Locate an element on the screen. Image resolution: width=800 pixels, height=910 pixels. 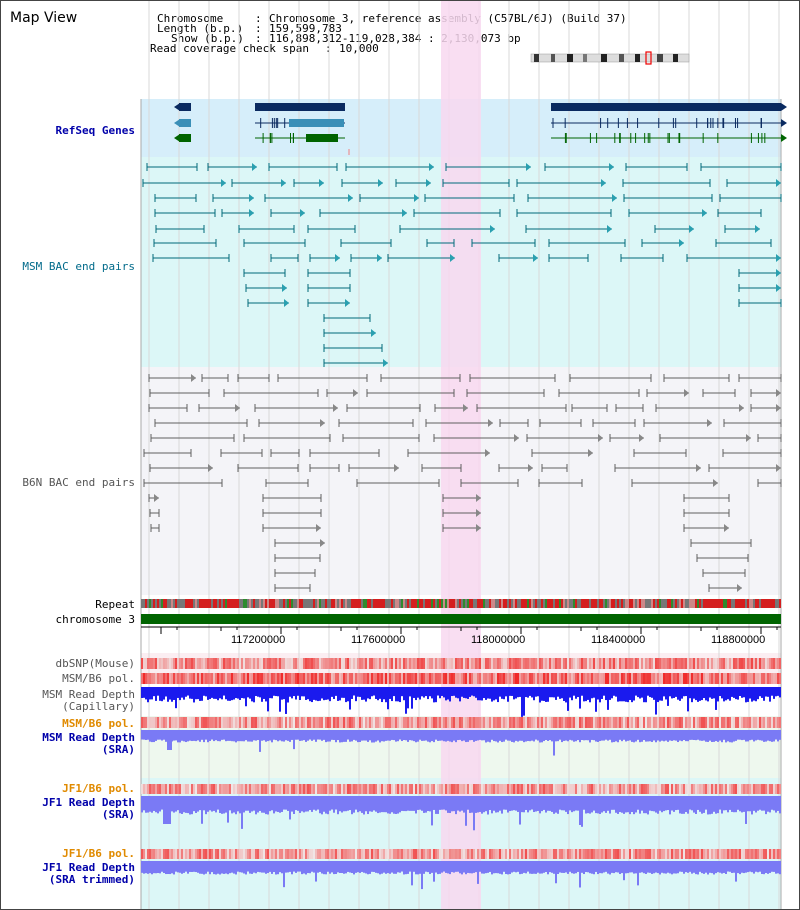
track-label-jf1-read-depth-trim: JF1 Read Depth (SRA trimmed) is located at coordinates (88, 874).